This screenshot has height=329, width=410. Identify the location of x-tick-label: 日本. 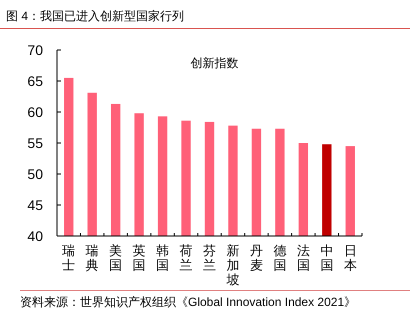
(350, 257).